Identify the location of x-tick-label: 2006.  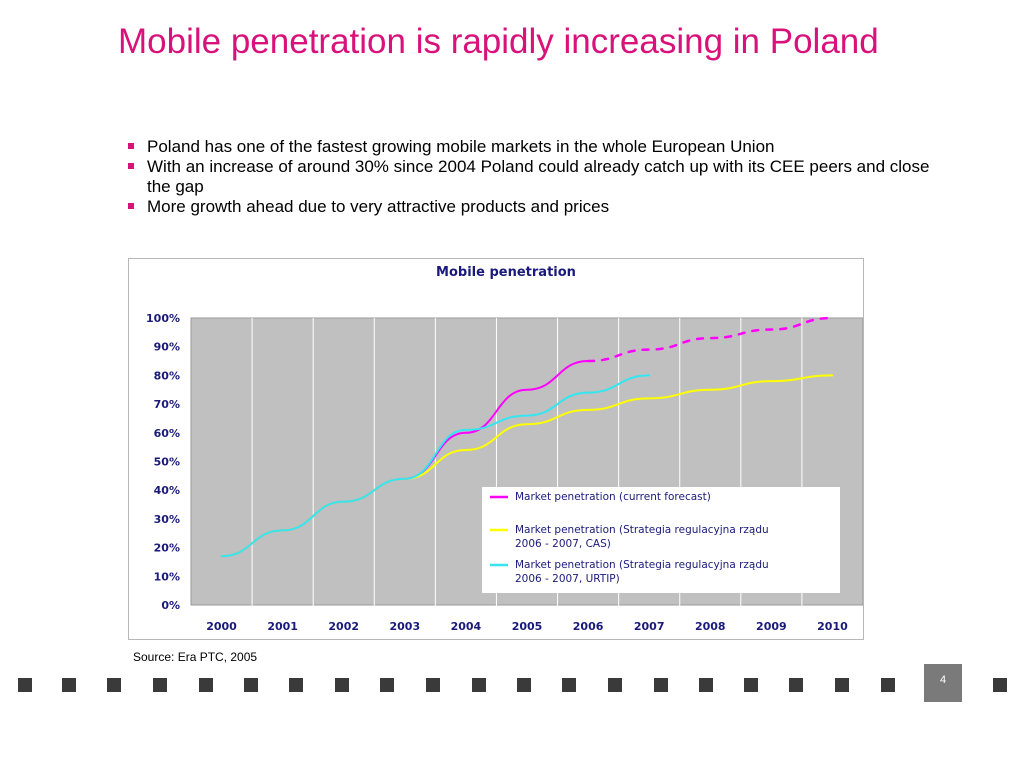
(588, 626).